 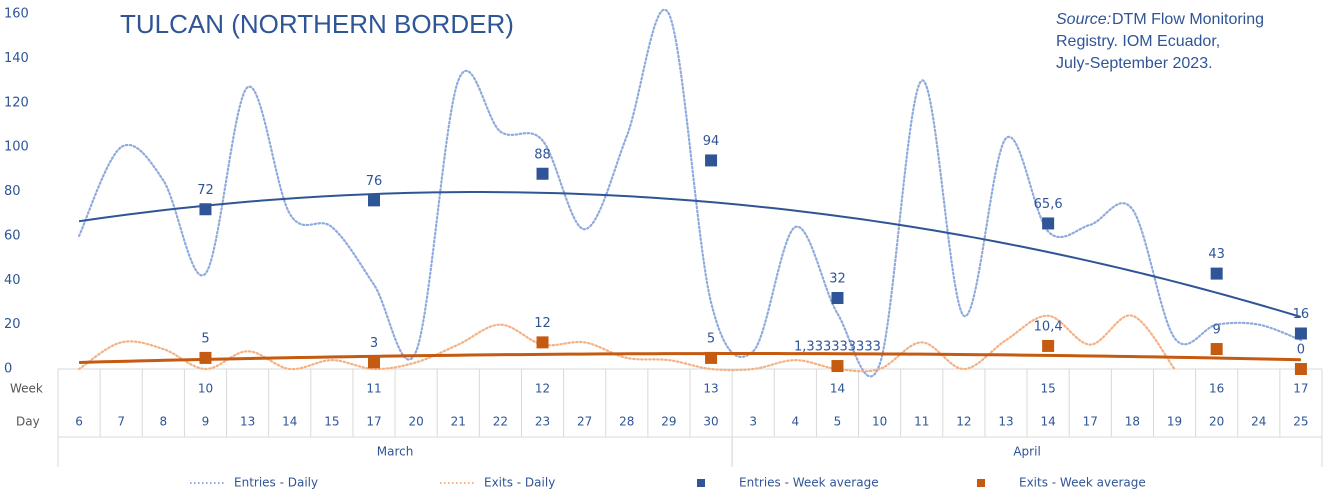 What do you see at coordinates (16, 58) in the screenshot?
I see `y-tick-label: 140` at bounding box center [16, 58].